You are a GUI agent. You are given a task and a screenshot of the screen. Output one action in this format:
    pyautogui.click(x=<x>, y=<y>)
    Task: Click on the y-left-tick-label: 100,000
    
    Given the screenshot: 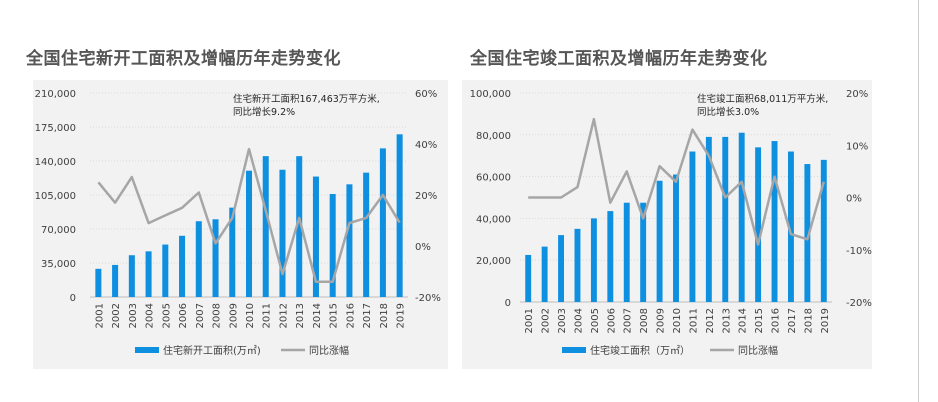 What is the action you would take?
    pyautogui.click(x=490, y=94)
    